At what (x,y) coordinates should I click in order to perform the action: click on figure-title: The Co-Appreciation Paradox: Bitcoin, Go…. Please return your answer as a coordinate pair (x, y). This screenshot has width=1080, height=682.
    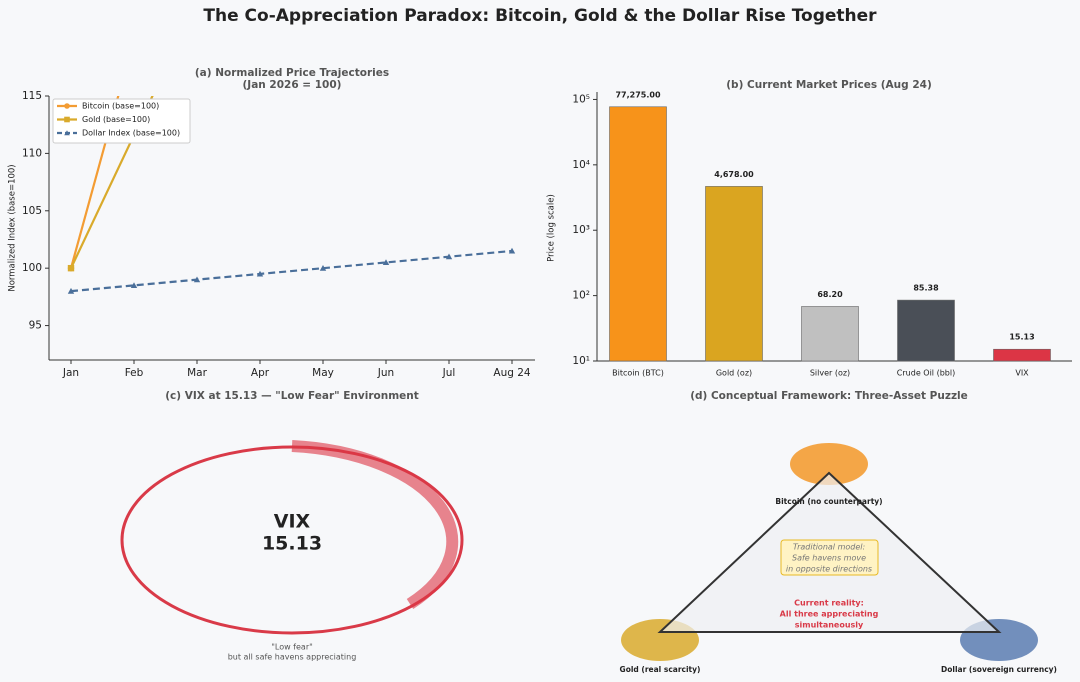
    Looking at the image, I should click on (540, 16).